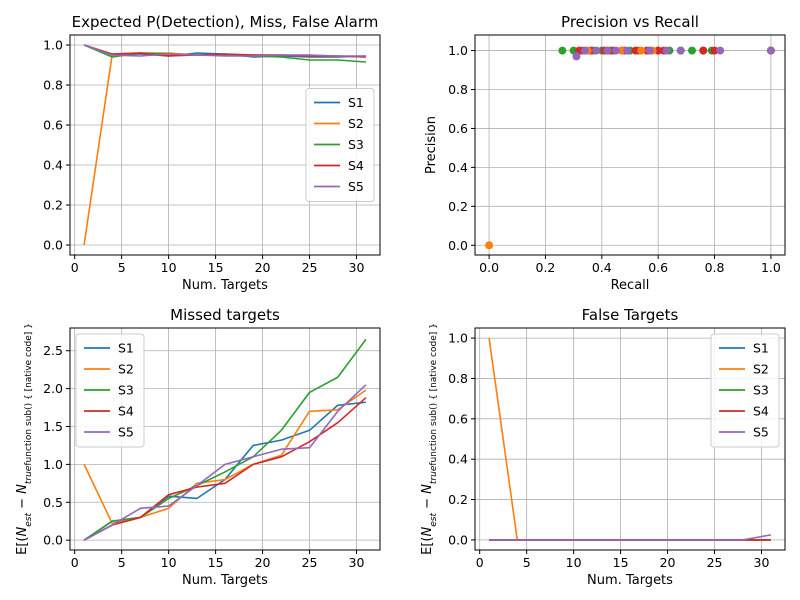 The image size is (800, 600). What do you see at coordinates (630, 22) in the screenshot?
I see `chart-title: Precision vs Recall` at bounding box center [630, 22].